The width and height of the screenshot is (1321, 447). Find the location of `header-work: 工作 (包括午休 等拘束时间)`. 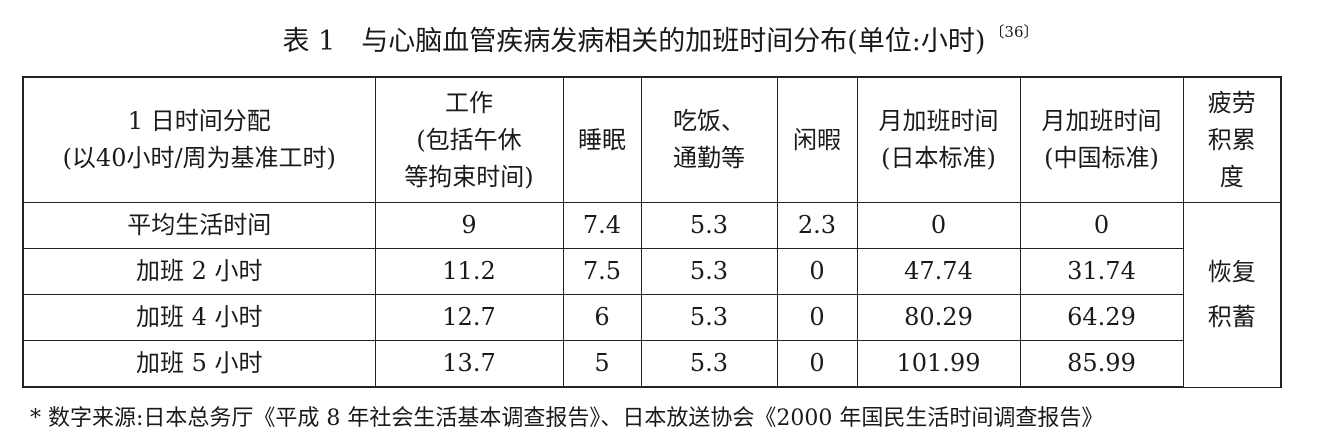

header-work: 工作 (包括午休 等拘束时间) is located at coordinates (469, 139).